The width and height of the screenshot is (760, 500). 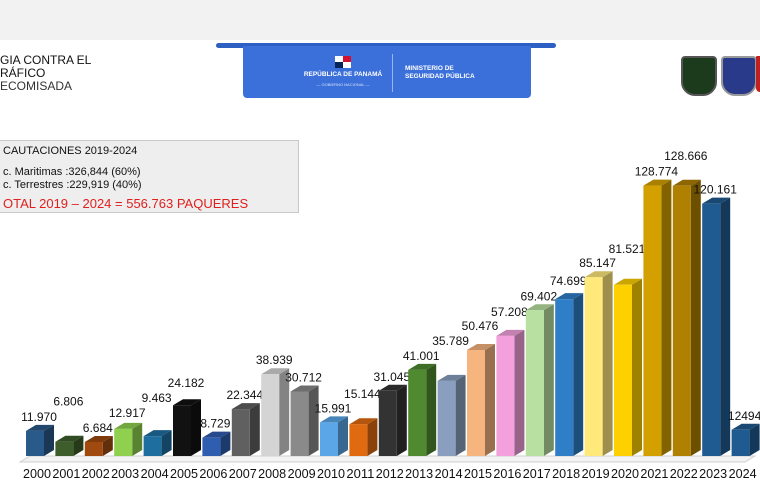 I want to click on bar-2013, so click(x=422, y=409).